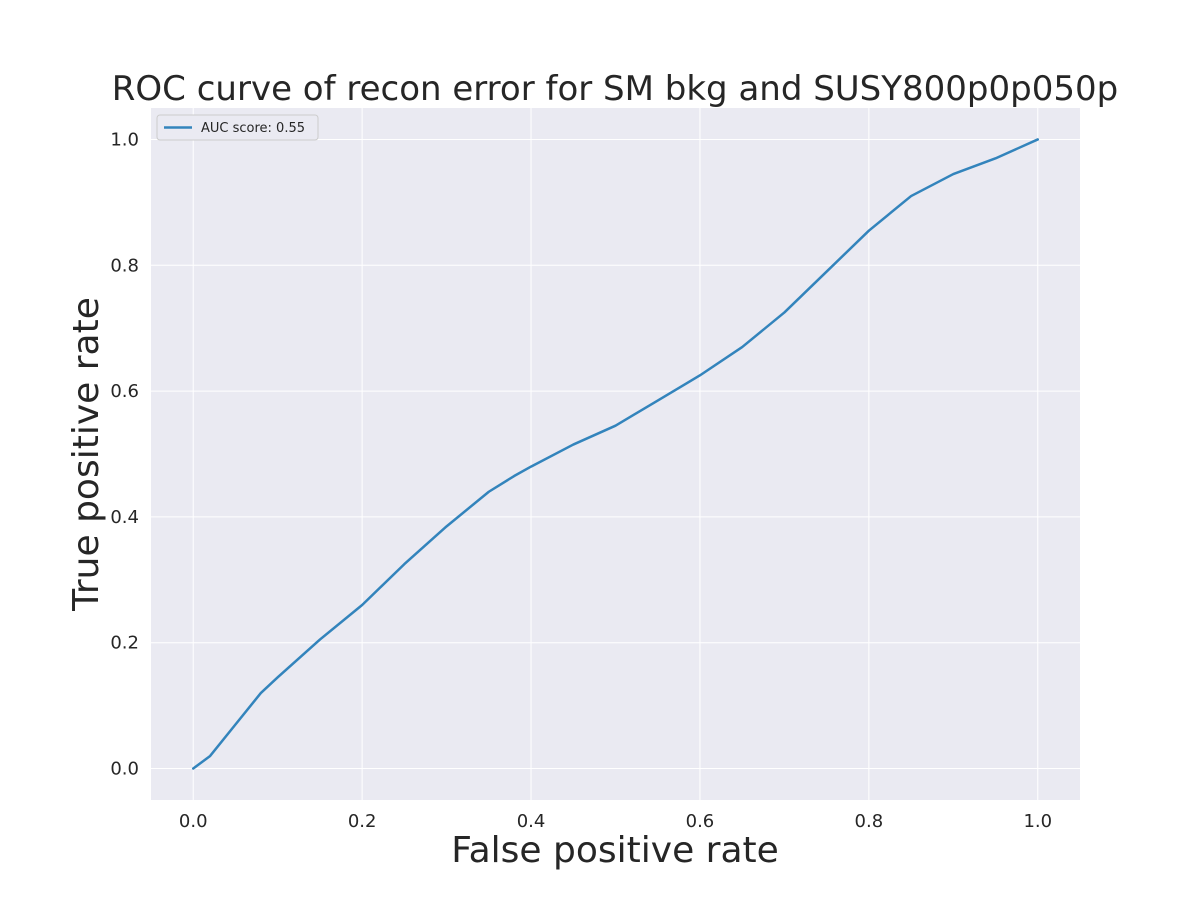 This screenshot has height=900, width=1200. What do you see at coordinates (615, 821) in the screenshot?
I see `x-tick-labels: 0.0 0.2 0.4 0.6 0.8 1.0` at bounding box center [615, 821].